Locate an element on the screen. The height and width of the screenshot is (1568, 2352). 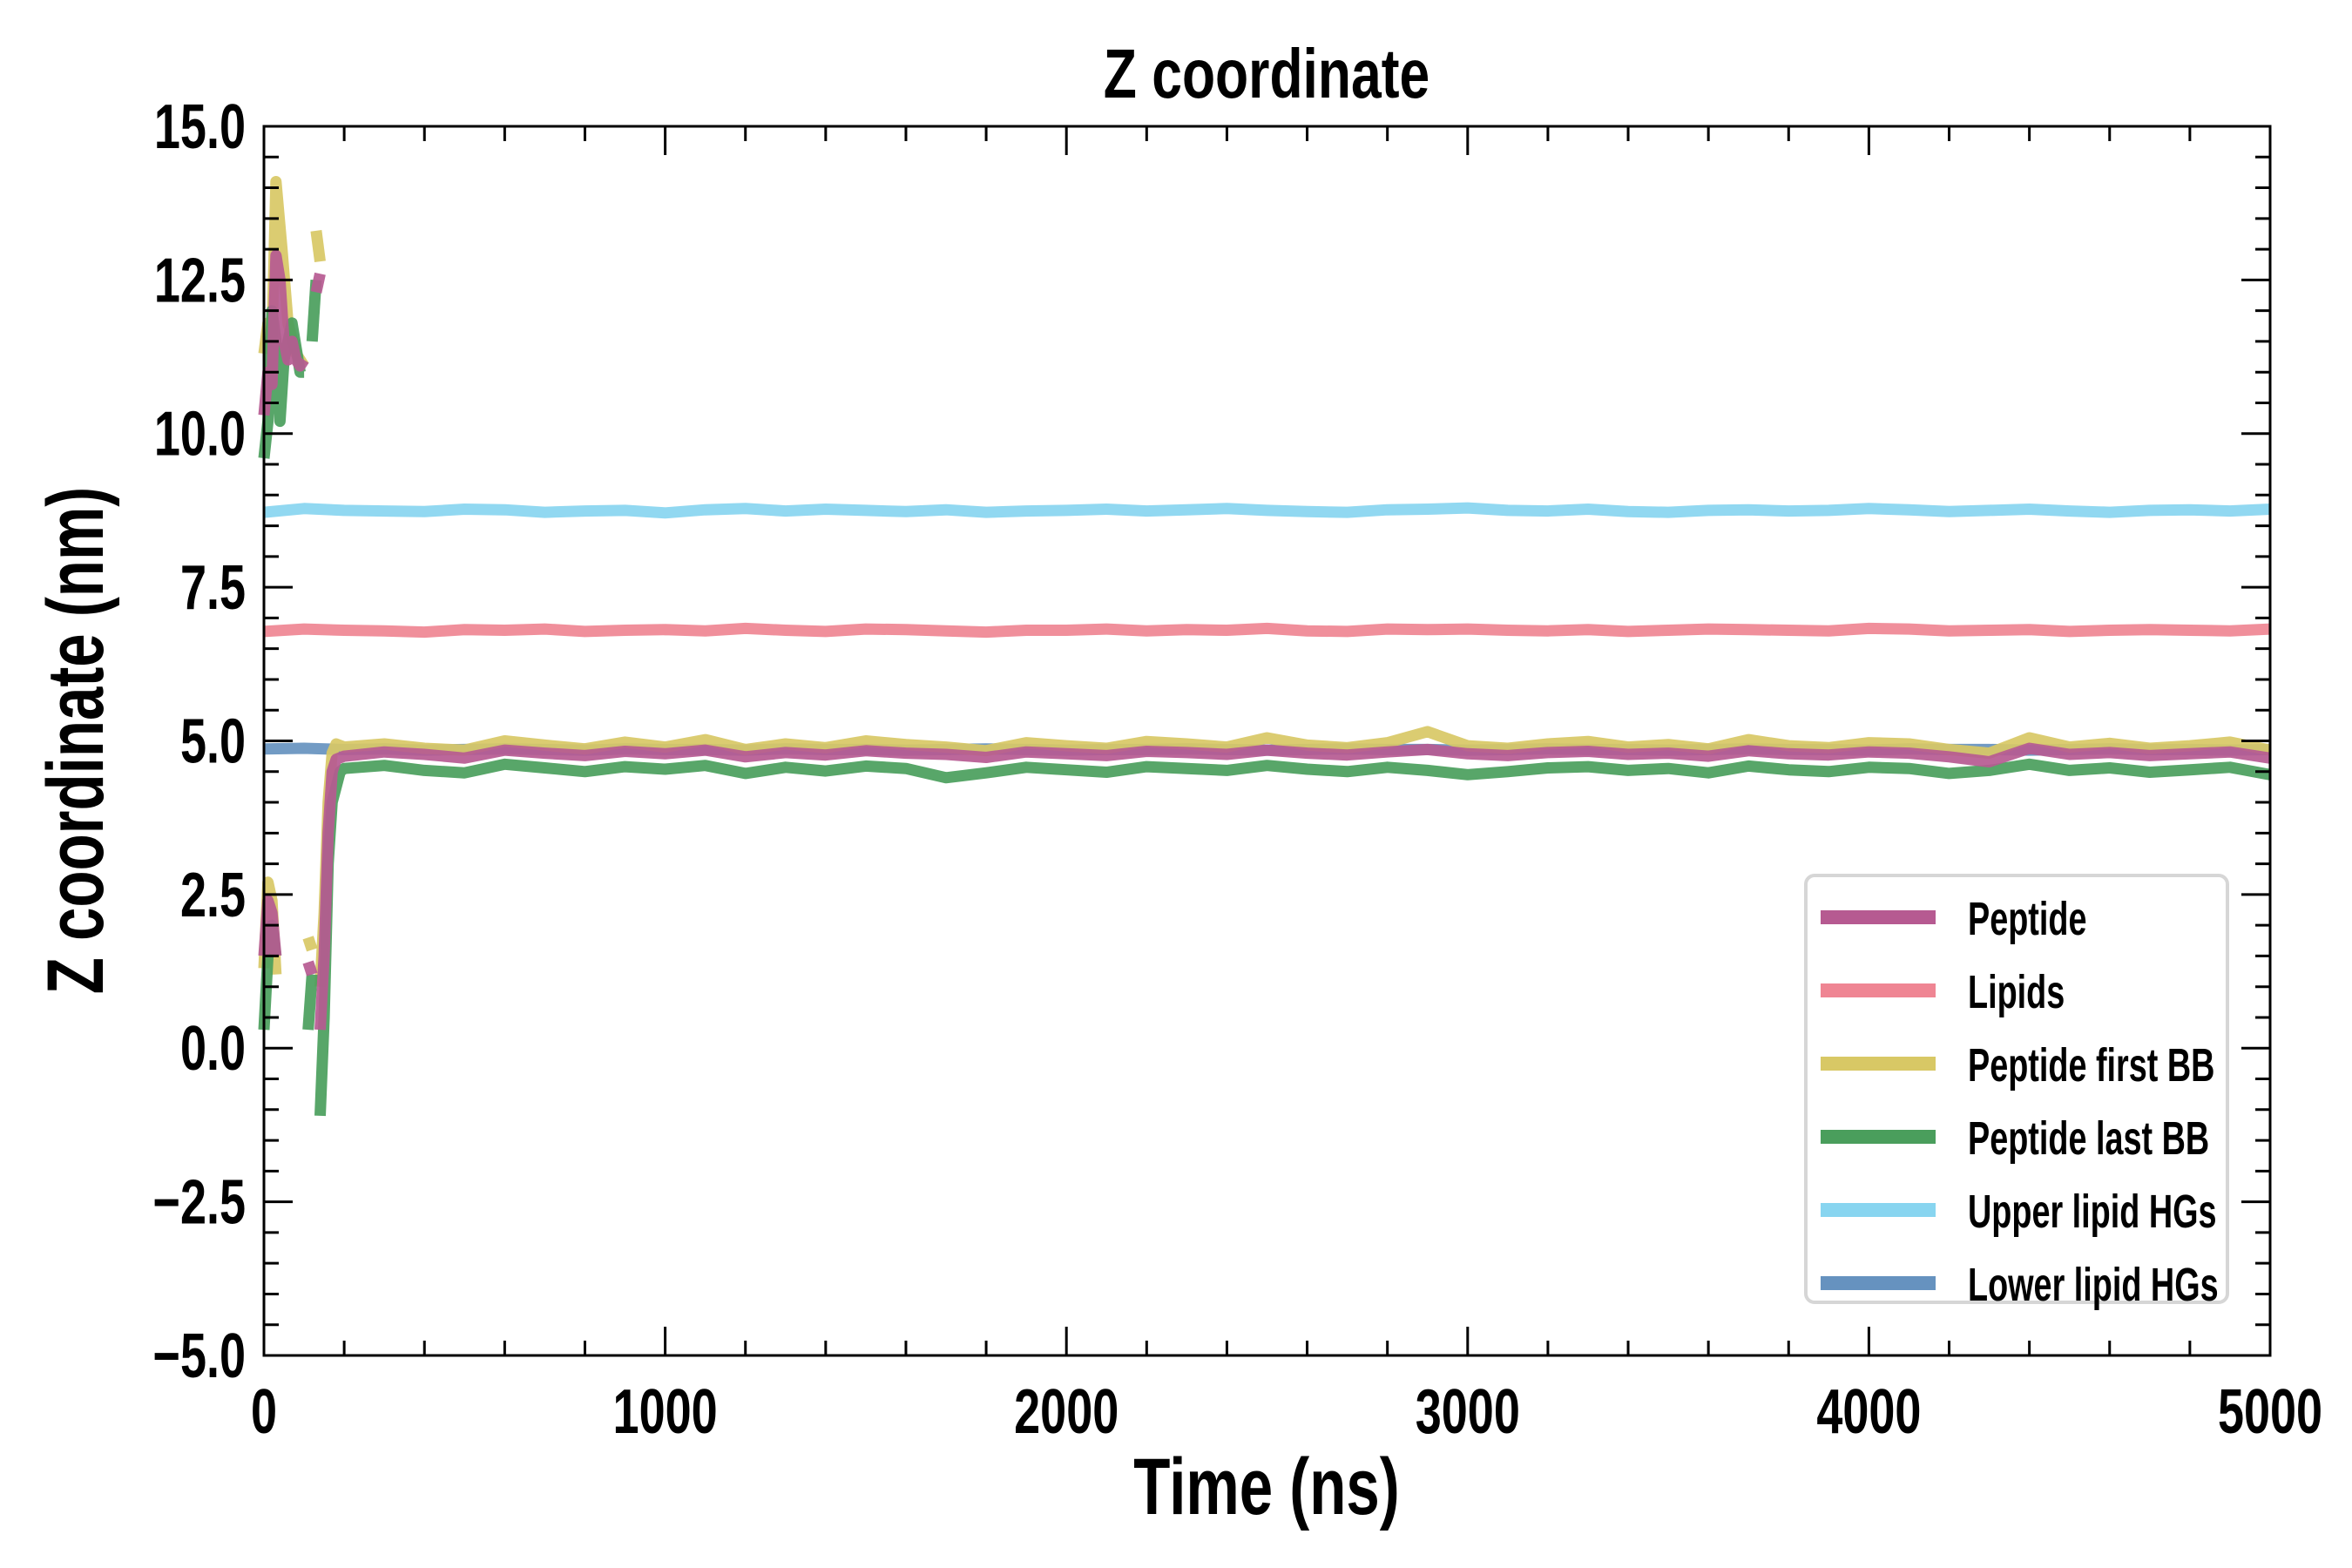
series-line-peptide-last-bb is located at coordinates (310, 1003).